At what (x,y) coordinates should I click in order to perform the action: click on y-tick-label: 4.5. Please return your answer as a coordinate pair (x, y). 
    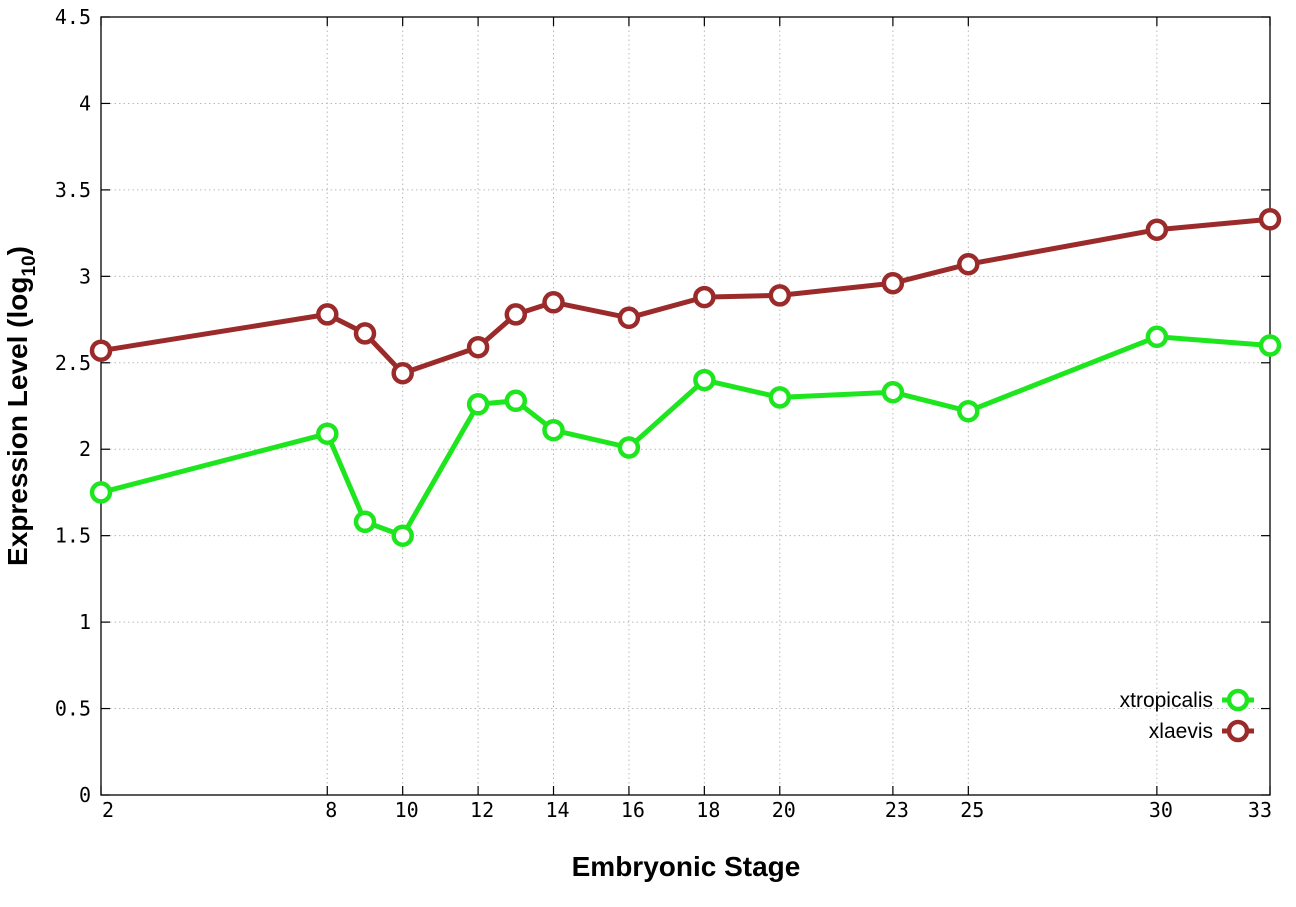
    Looking at the image, I should click on (73, 17).